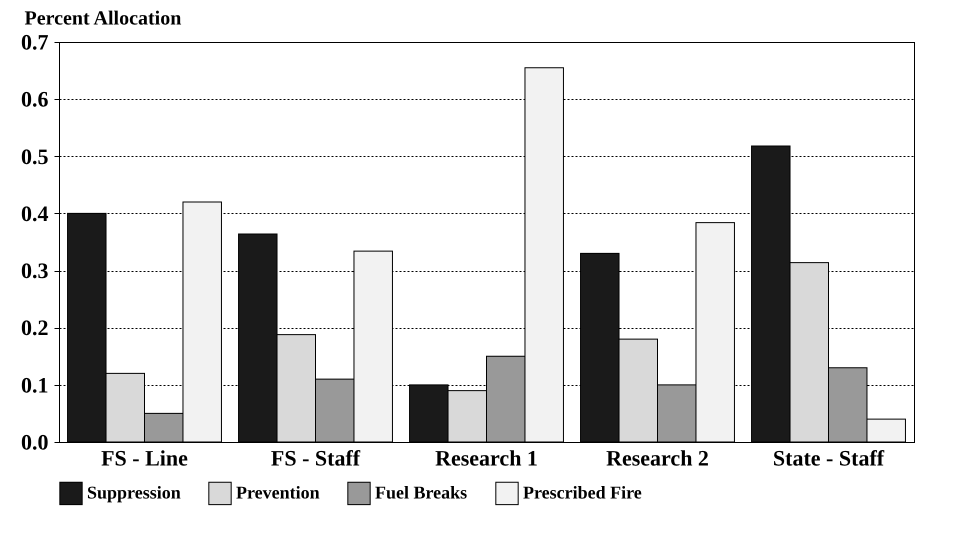 This screenshot has width=960, height=556. I want to click on y-axis-title: Percent Allocation, so click(103, 19).